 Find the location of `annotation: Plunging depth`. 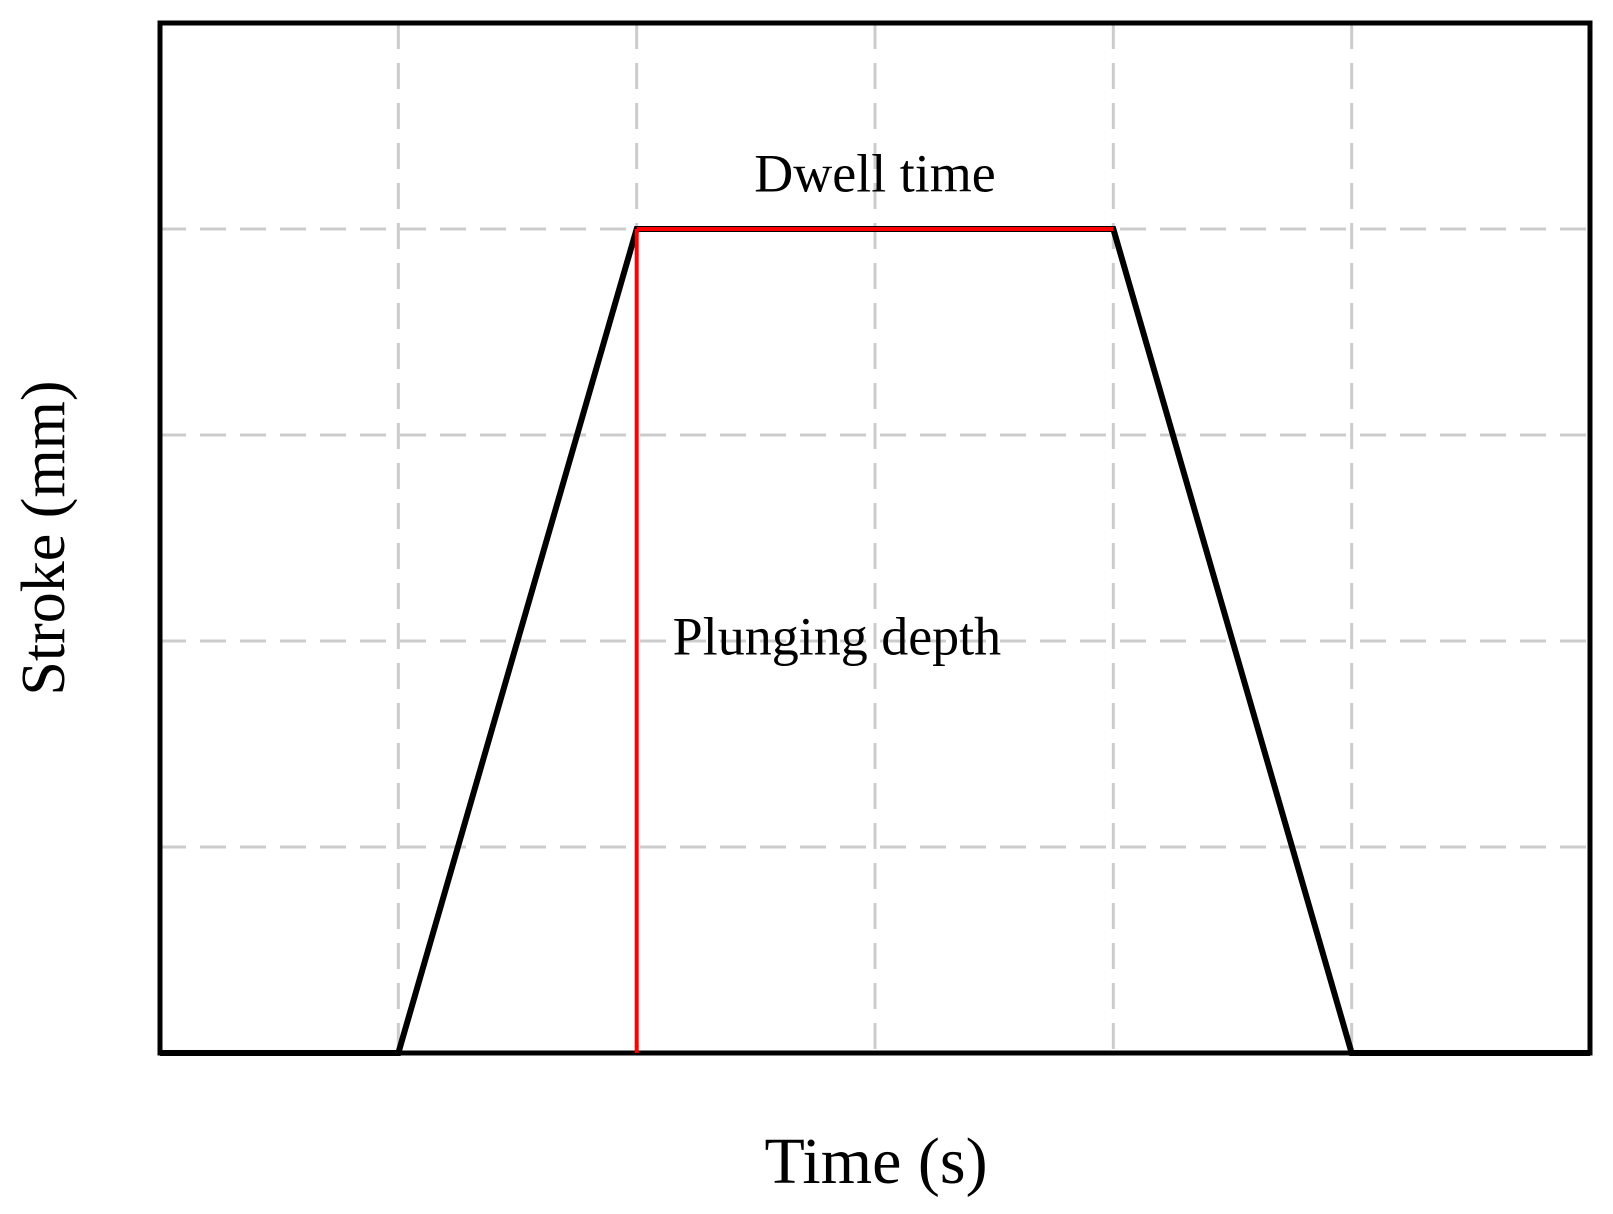

annotation: Plunging depth is located at coordinates (837, 636).